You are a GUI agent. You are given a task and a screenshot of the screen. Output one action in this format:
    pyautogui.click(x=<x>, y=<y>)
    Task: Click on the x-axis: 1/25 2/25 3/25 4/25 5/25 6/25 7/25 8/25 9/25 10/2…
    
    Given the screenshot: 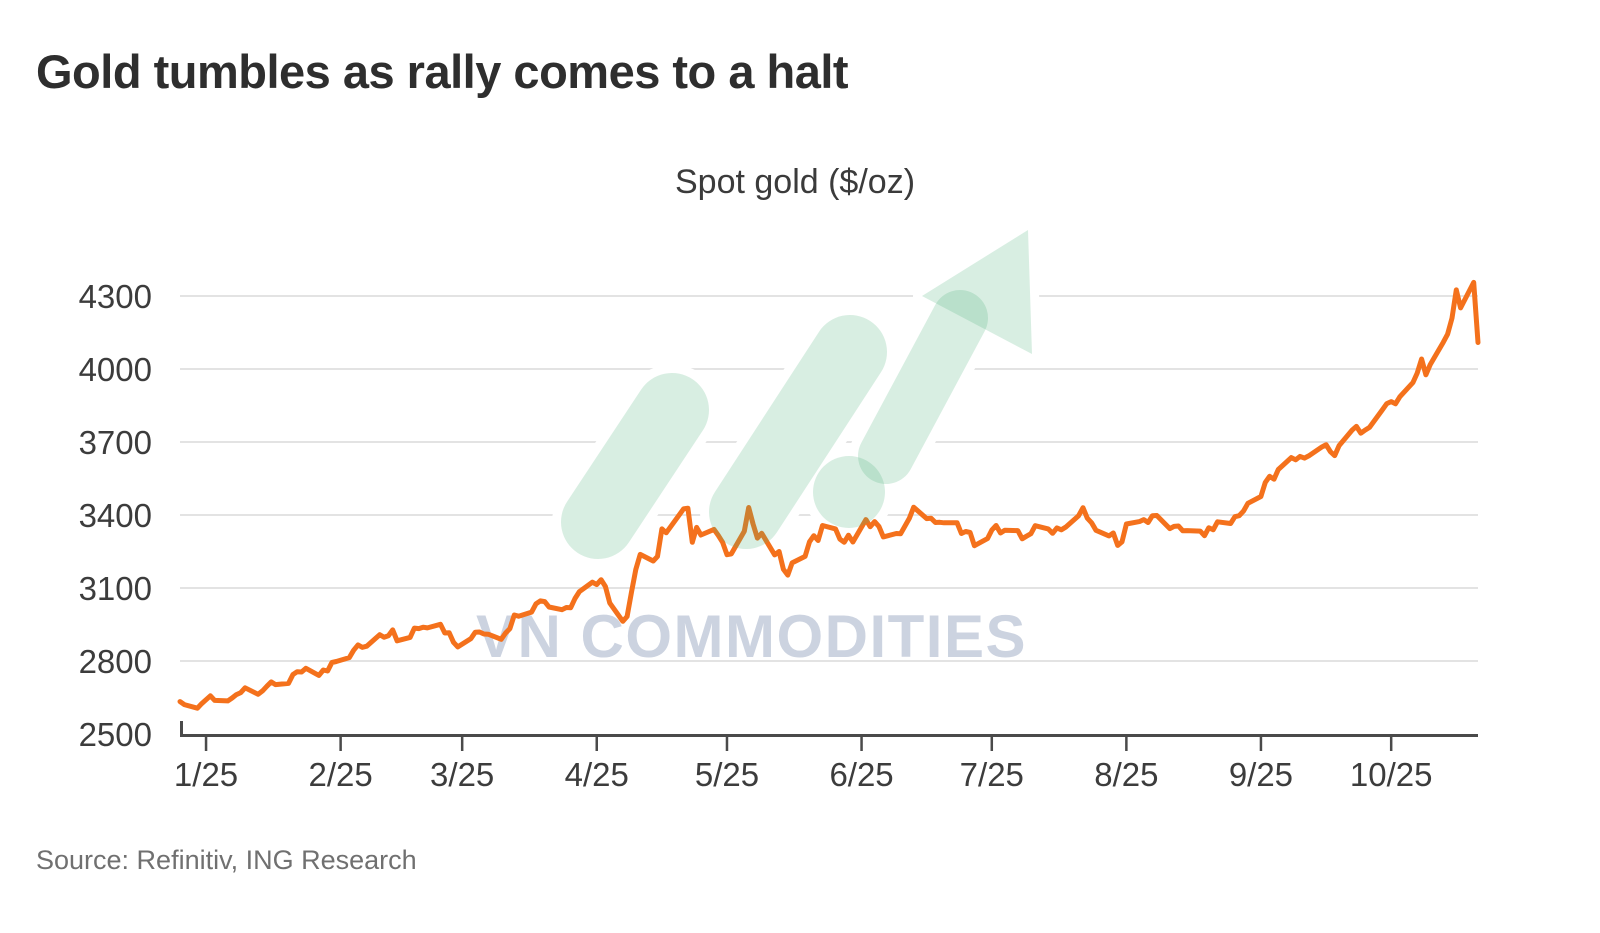 What is the action you would take?
    pyautogui.click(x=826, y=757)
    